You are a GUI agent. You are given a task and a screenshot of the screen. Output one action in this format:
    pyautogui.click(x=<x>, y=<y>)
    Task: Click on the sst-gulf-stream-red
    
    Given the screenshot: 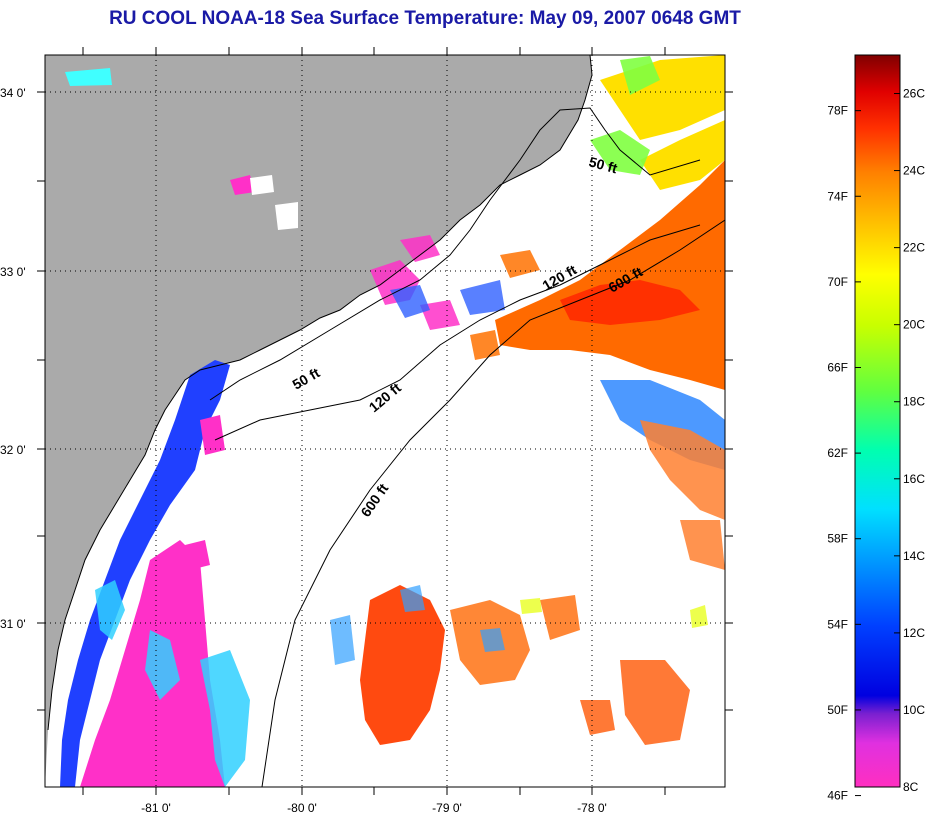 What is the action you would take?
    pyautogui.click(x=630, y=302)
    